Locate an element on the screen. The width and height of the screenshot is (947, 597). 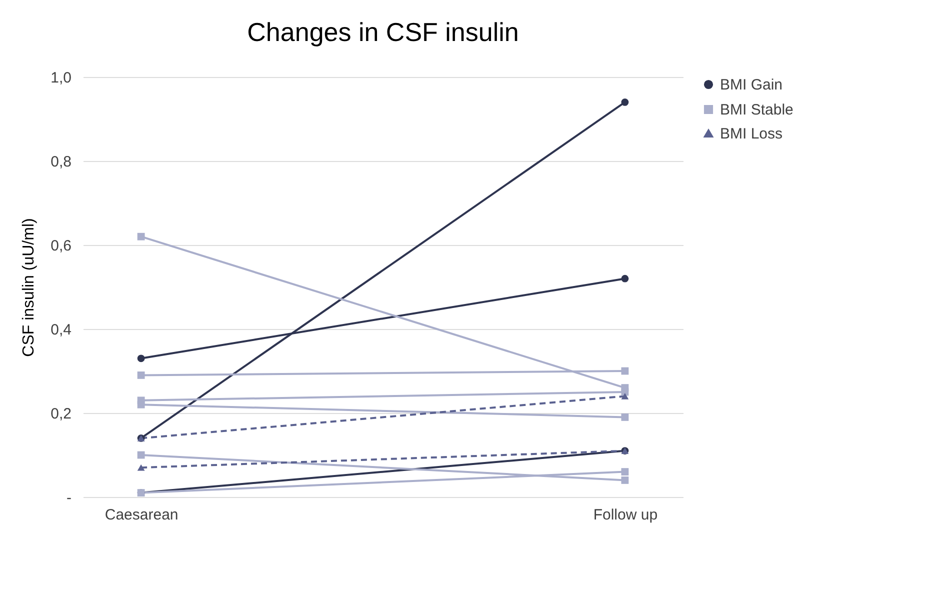
y-tick-label: - is located at coordinates (69, 498).